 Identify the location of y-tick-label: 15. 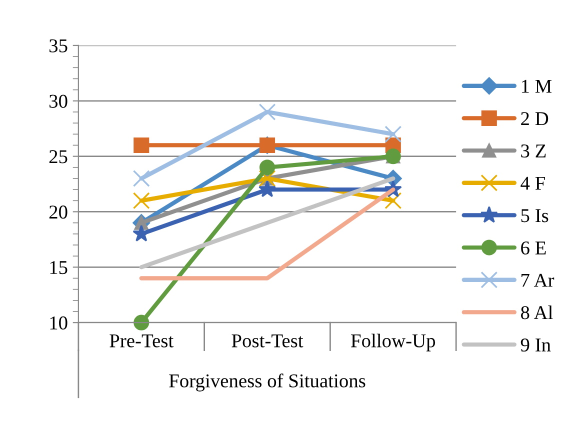
(59, 267).